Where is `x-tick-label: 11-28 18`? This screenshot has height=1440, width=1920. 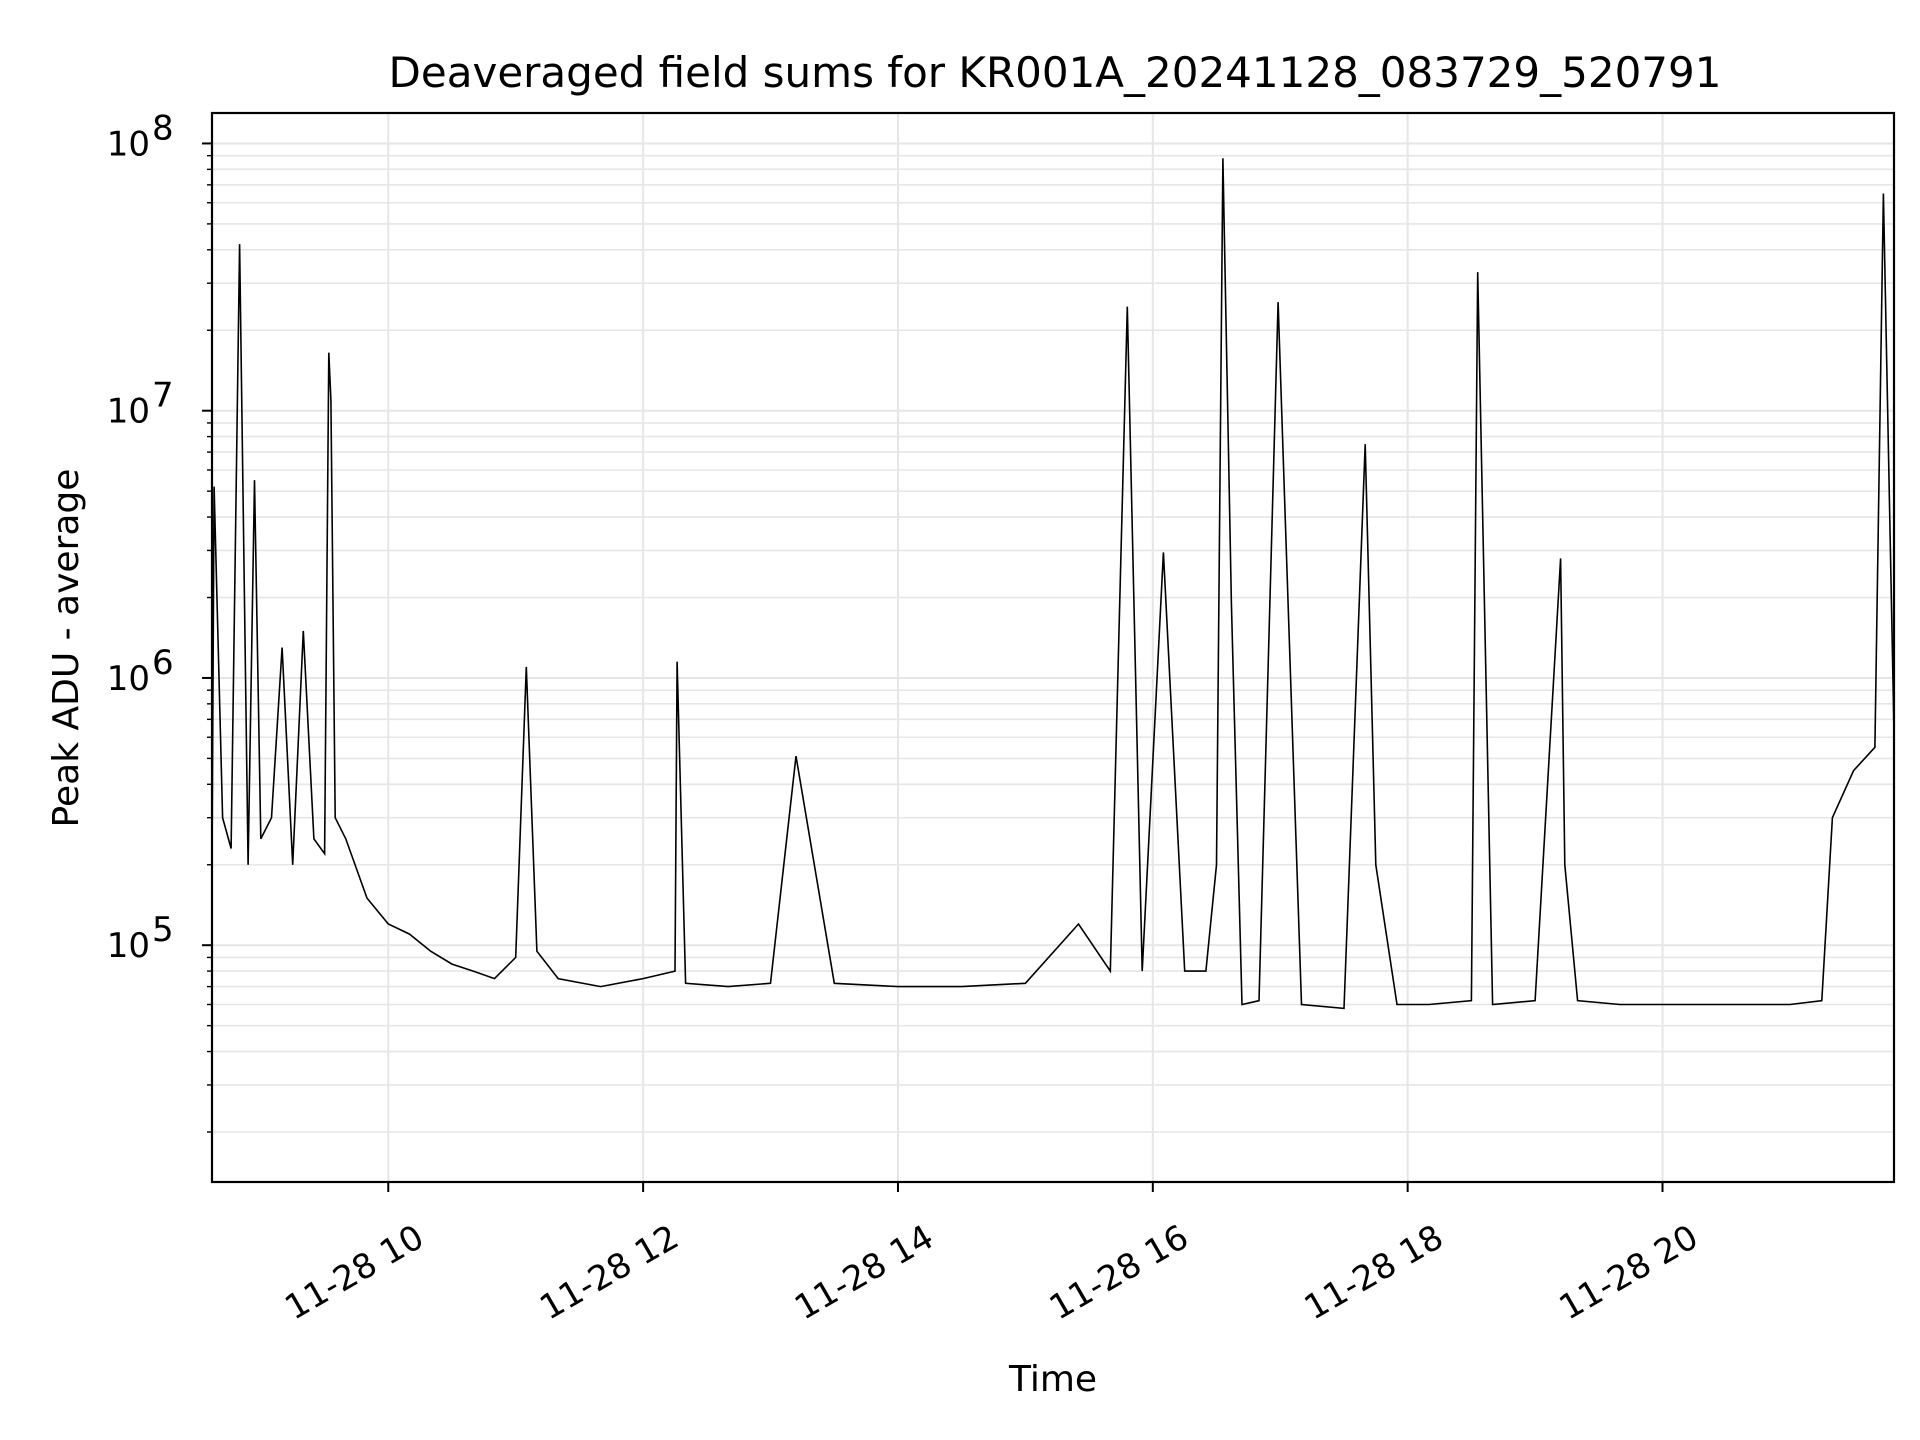
x-tick-label: 11-28 18 is located at coordinates (1374, 1272).